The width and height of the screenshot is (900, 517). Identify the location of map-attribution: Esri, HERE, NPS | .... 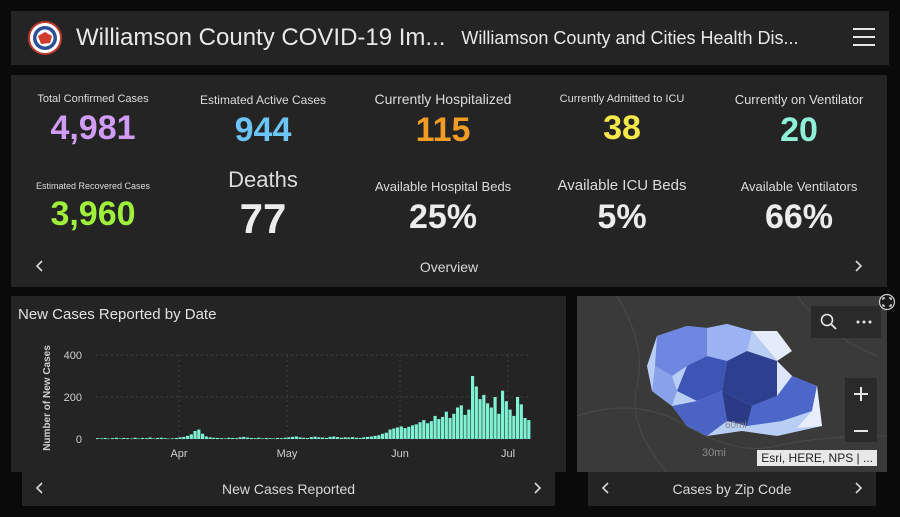
(817, 458).